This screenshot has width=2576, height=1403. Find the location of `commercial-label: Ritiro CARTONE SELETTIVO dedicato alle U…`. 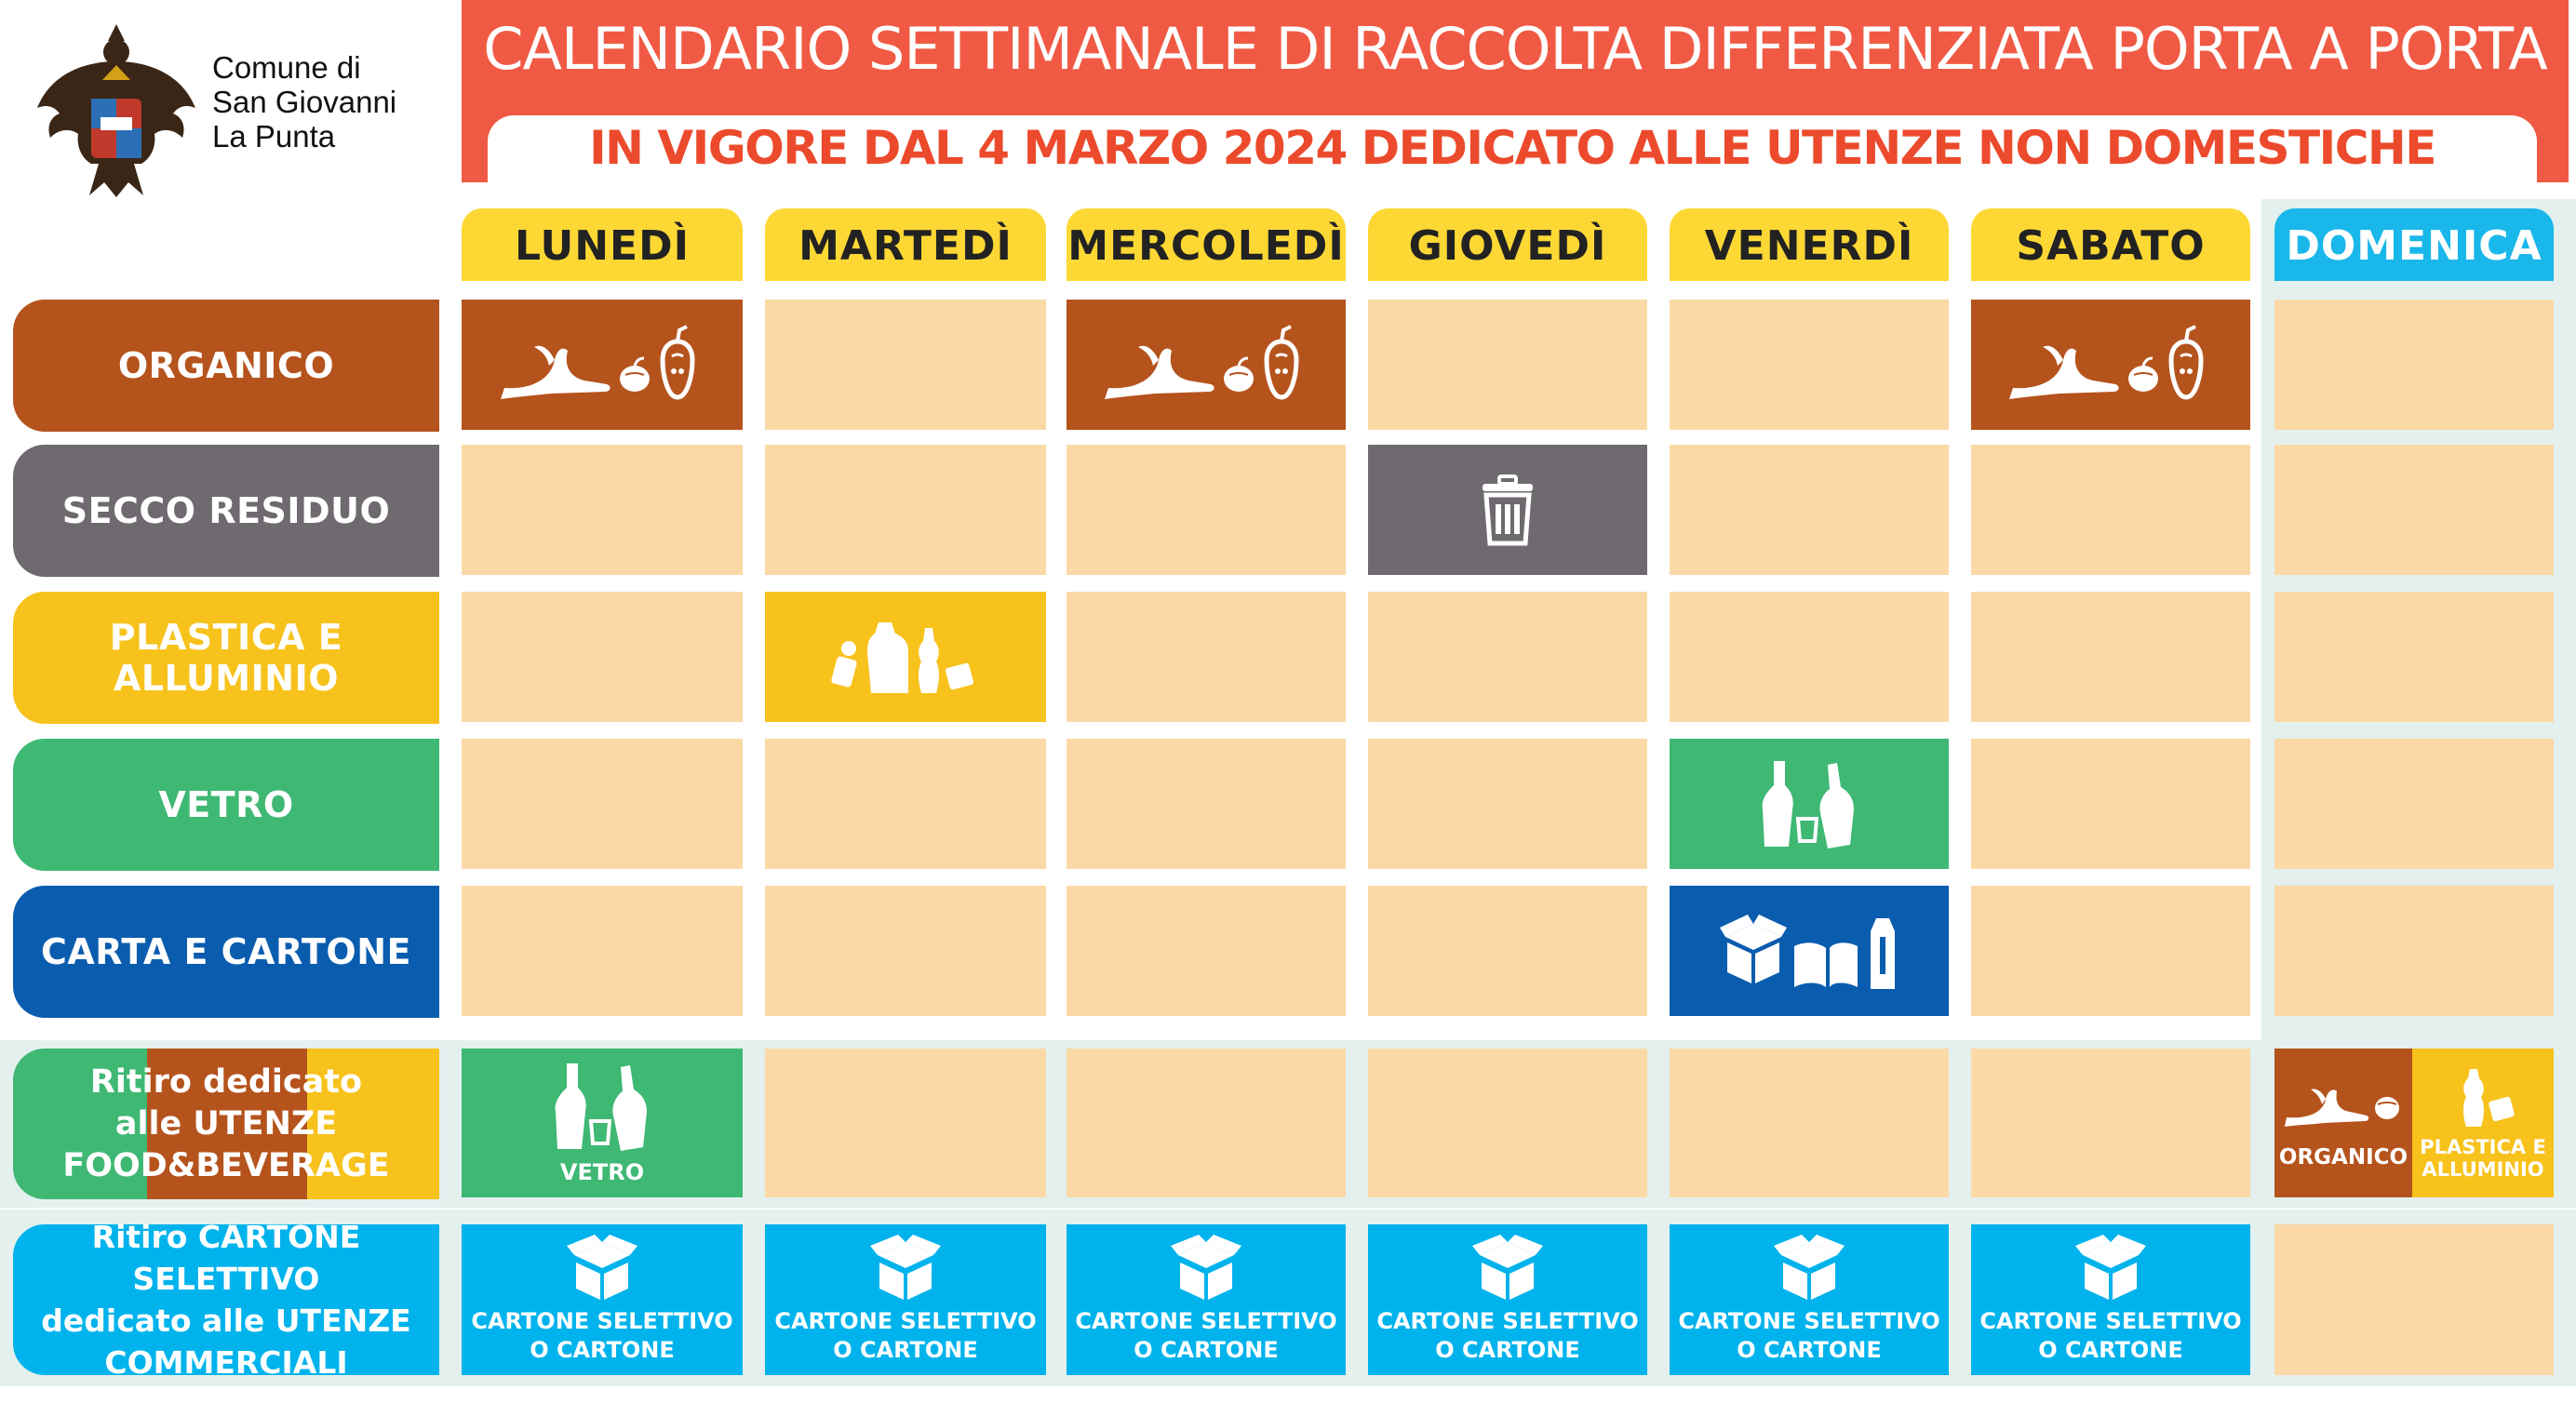

commercial-label: Ritiro CARTONE SELETTIVO dedicato alle U… is located at coordinates (226, 1300).